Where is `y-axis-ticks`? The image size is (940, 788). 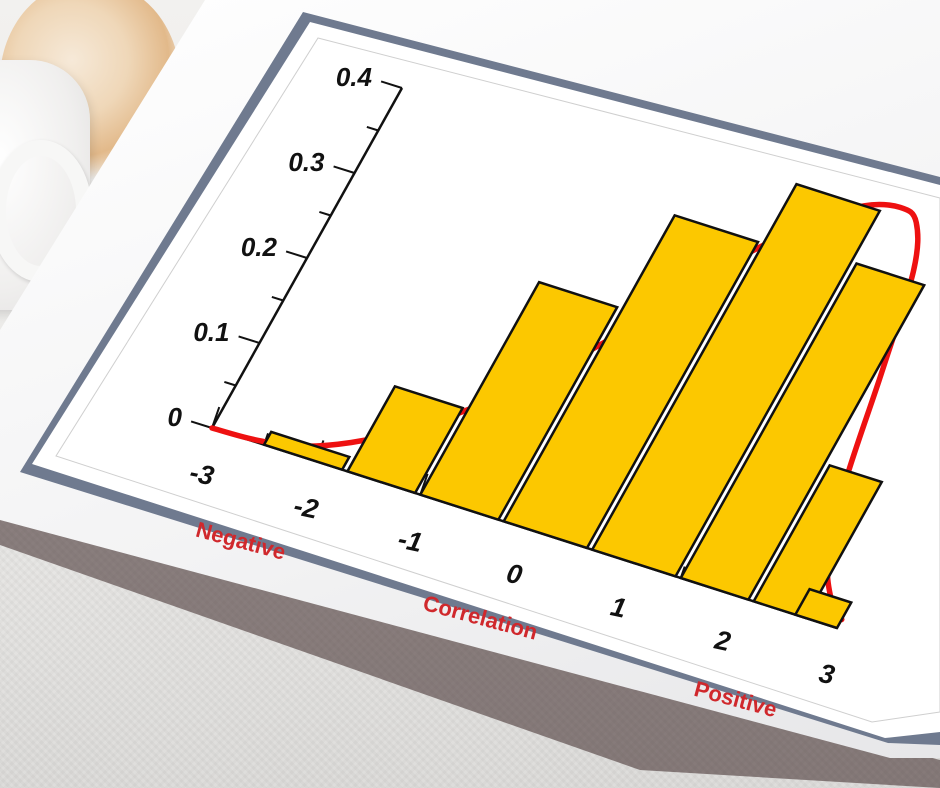 y-axis-ticks is located at coordinates (296, 254).